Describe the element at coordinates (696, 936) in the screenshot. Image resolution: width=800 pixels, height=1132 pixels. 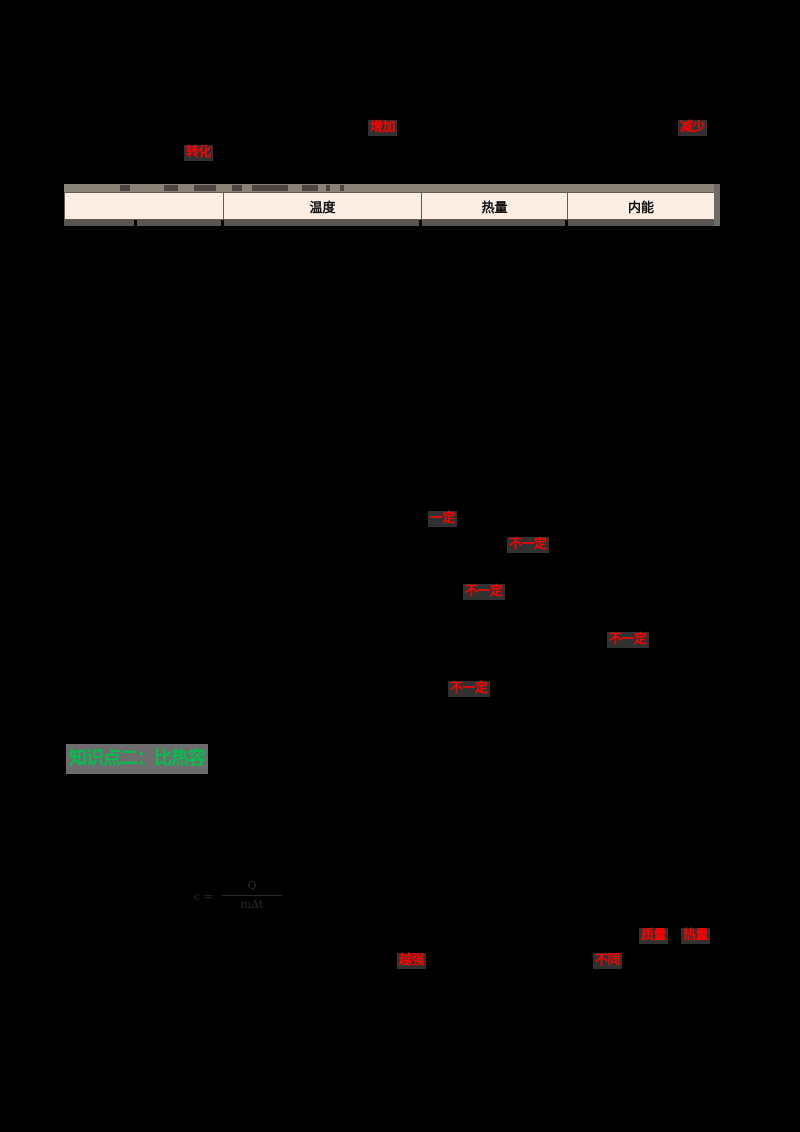
I see `answer-label-heat: 热量` at that location.